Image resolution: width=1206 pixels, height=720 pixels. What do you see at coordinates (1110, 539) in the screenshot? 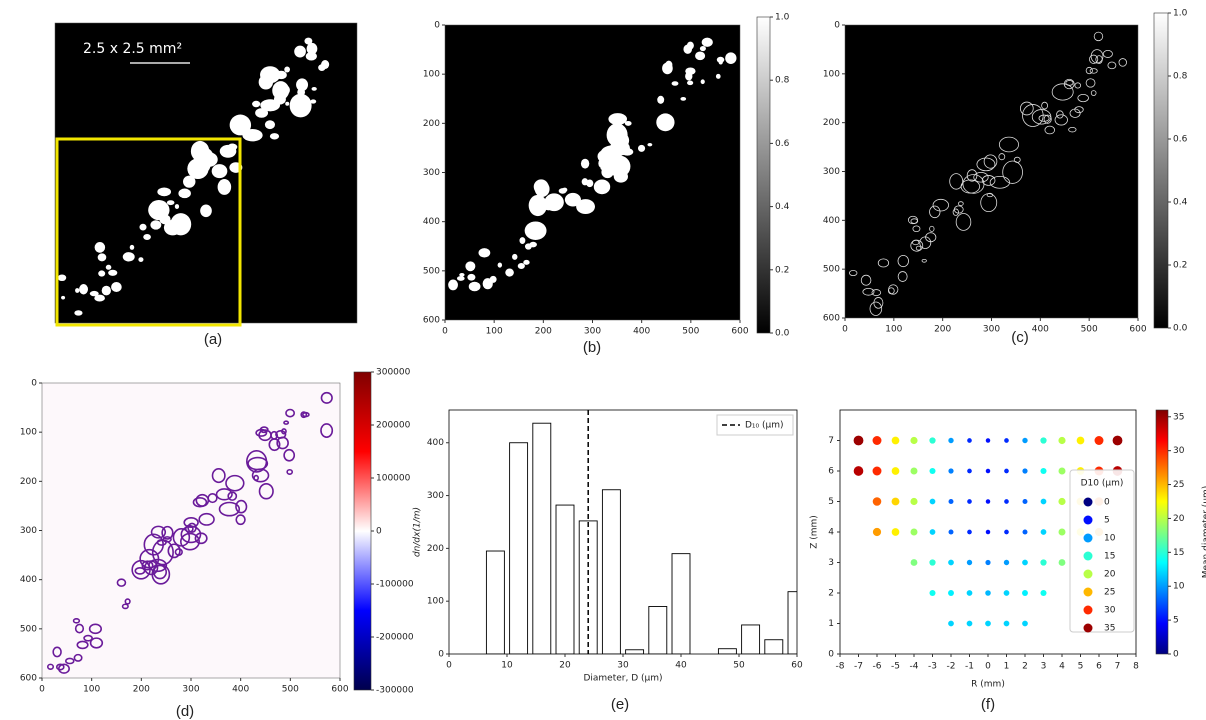
I see `legend-label: 10` at bounding box center [1110, 539].